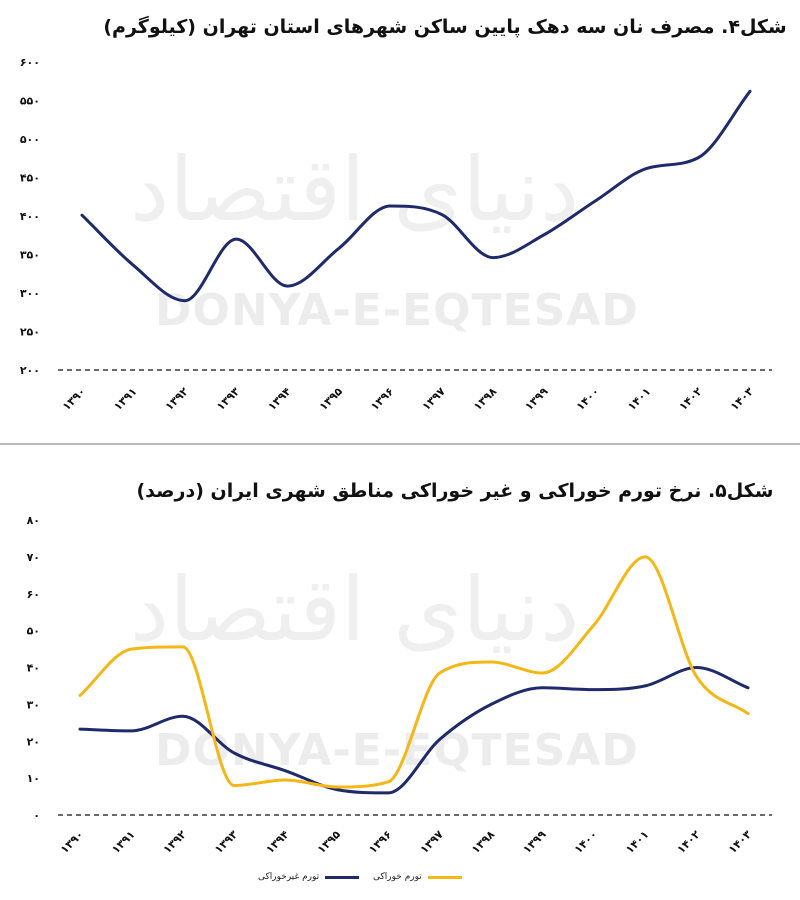 This screenshot has width=800, height=900. Describe the element at coordinates (33, 520) in the screenshot. I see `y-tick-label: ۸۰` at that location.